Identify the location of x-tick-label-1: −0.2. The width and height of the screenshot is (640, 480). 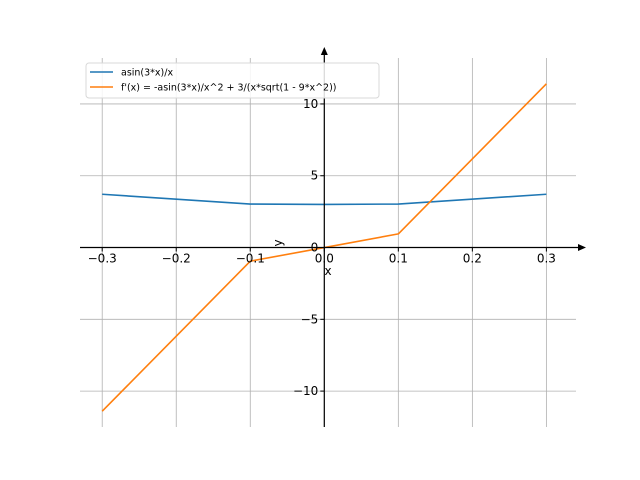
(176, 259).